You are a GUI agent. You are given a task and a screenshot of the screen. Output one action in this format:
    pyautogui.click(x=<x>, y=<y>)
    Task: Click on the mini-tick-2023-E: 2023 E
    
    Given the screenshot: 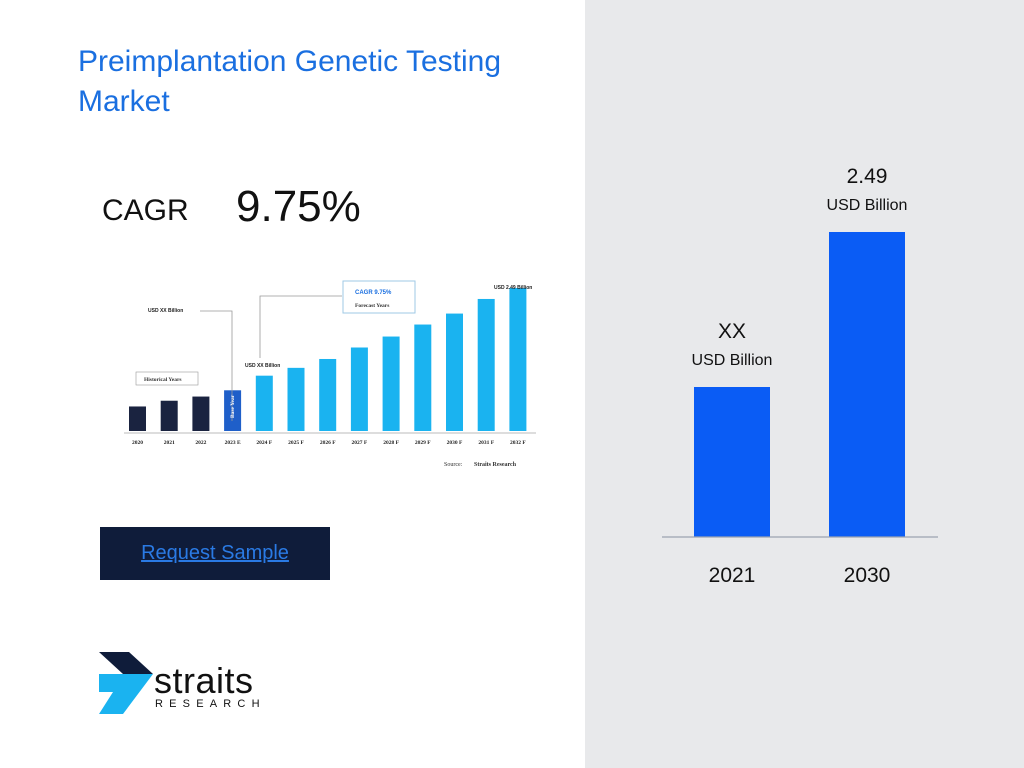 What is the action you would take?
    pyautogui.click(x=233, y=443)
    